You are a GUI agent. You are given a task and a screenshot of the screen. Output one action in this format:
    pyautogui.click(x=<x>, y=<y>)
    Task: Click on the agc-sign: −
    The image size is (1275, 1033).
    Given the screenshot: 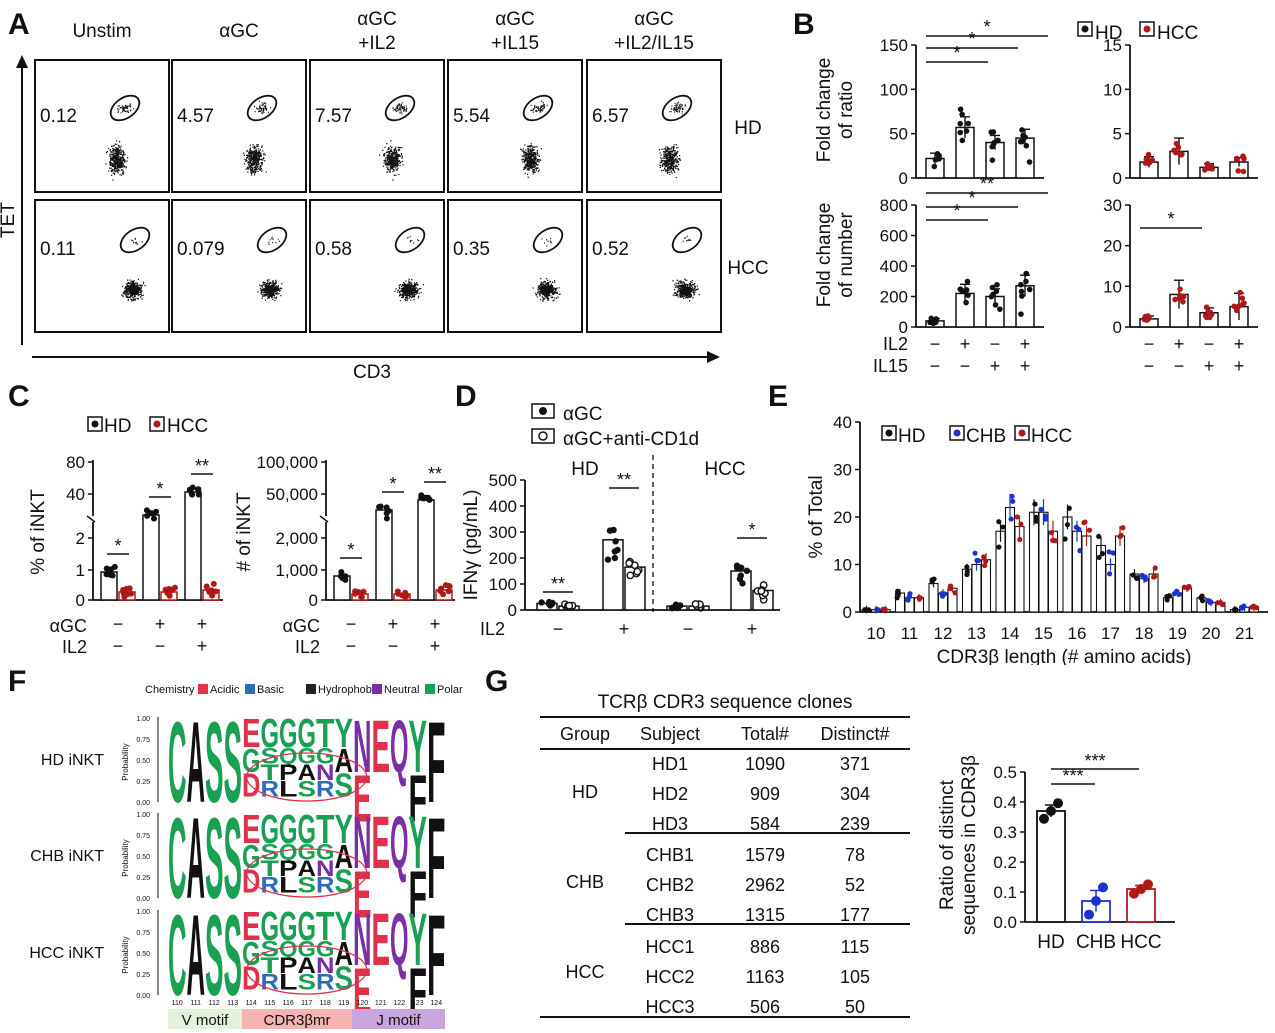 What is the action you would take?
    pyautogui.click(x=351, y=624)
    